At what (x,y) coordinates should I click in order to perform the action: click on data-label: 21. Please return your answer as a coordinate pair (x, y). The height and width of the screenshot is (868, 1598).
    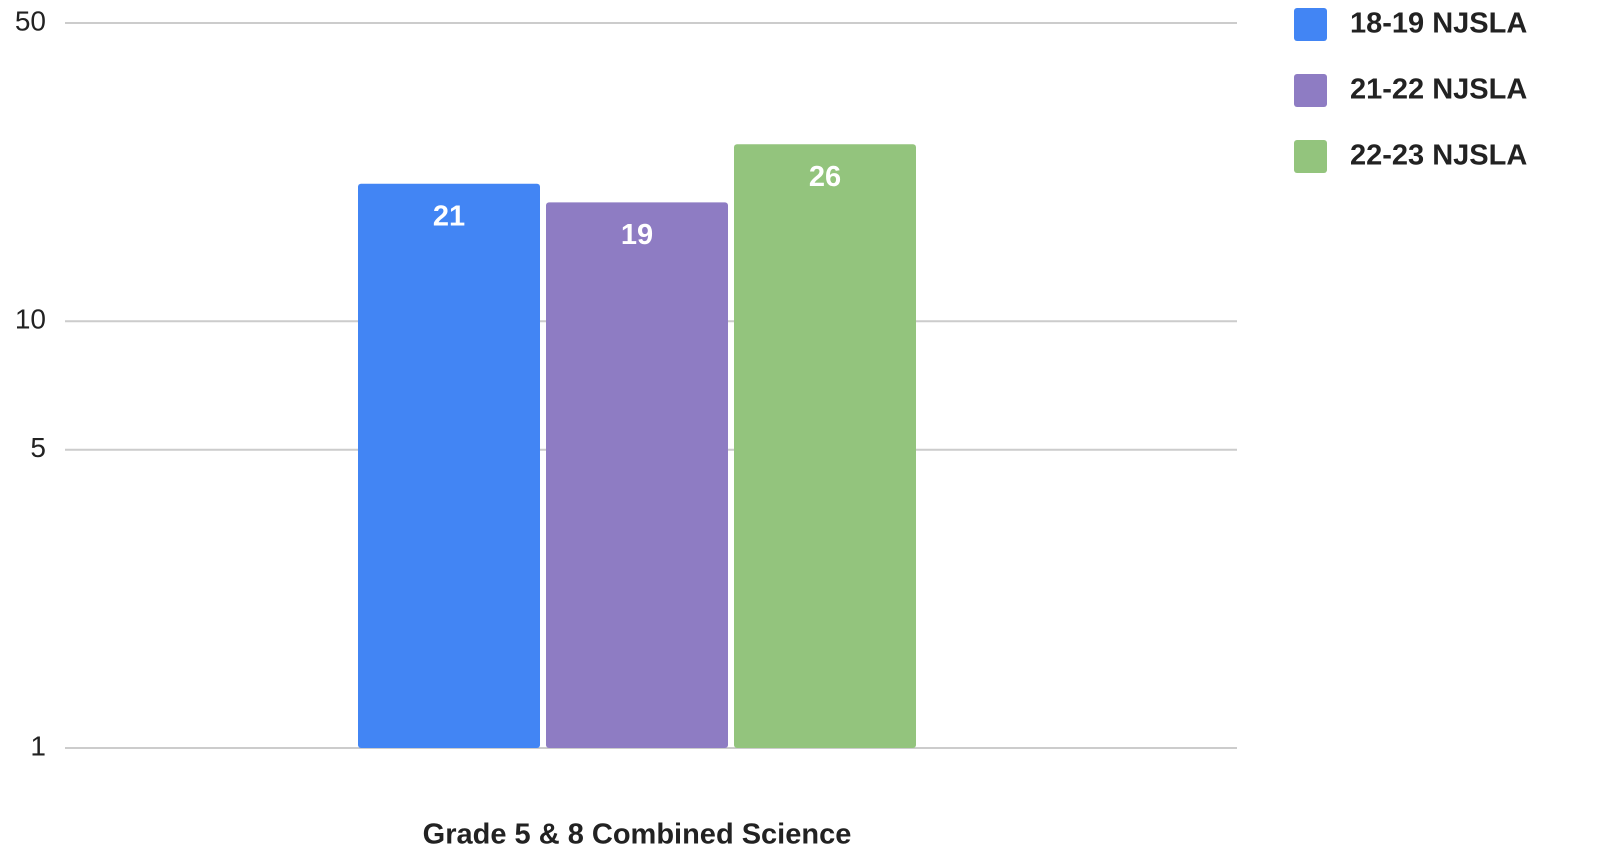
    Looking at the image, I should click on (449, 216).